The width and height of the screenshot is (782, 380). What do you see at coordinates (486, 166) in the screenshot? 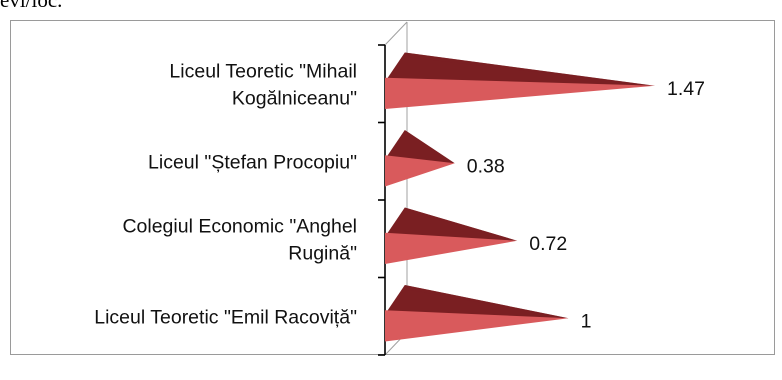
I see `data-label: 0.38` at bounding box center [486, 166].